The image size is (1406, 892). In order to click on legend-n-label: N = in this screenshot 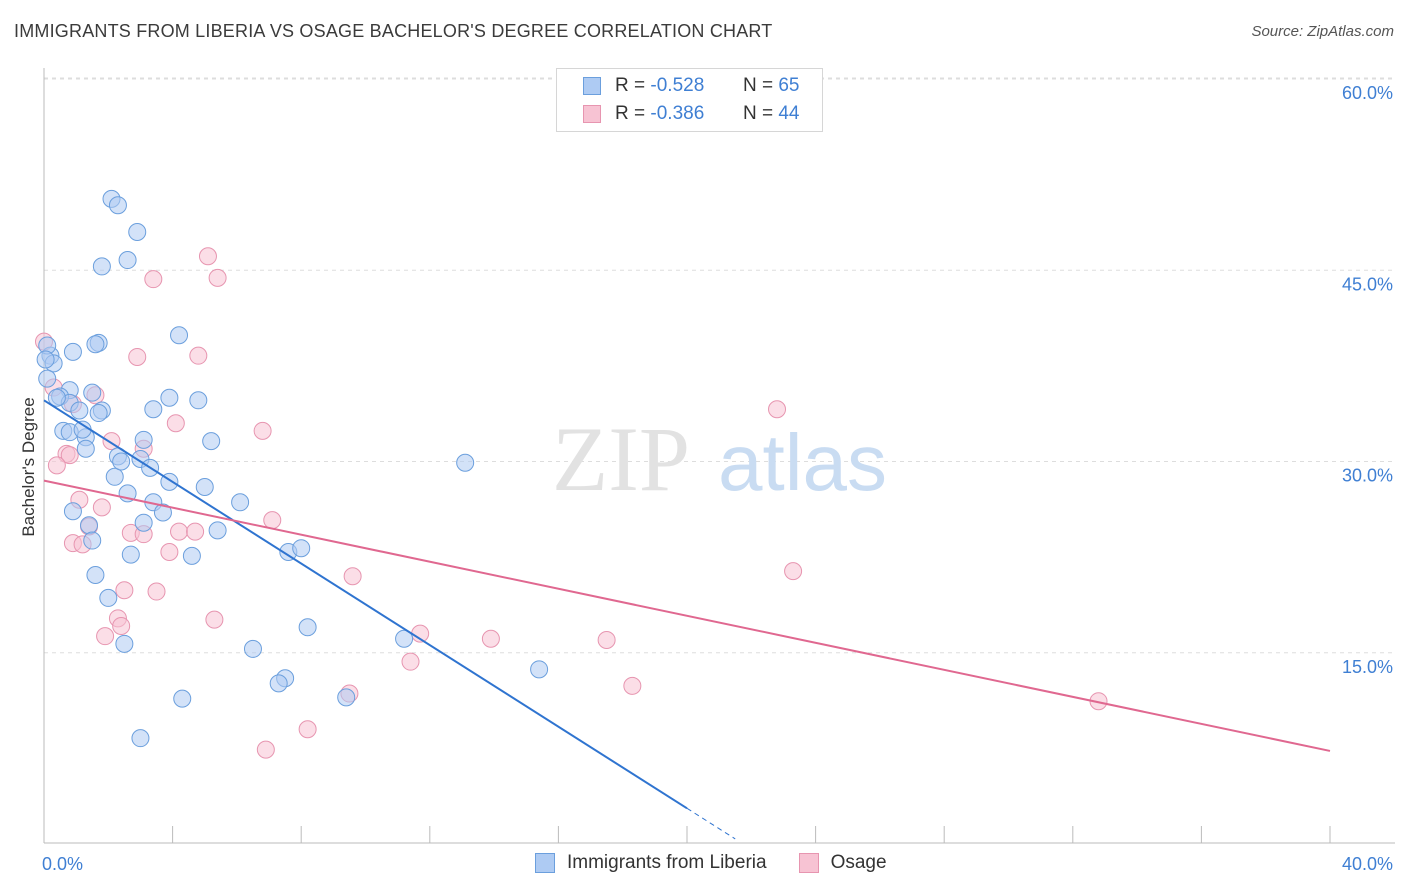, I will do `click(758, 85)`.